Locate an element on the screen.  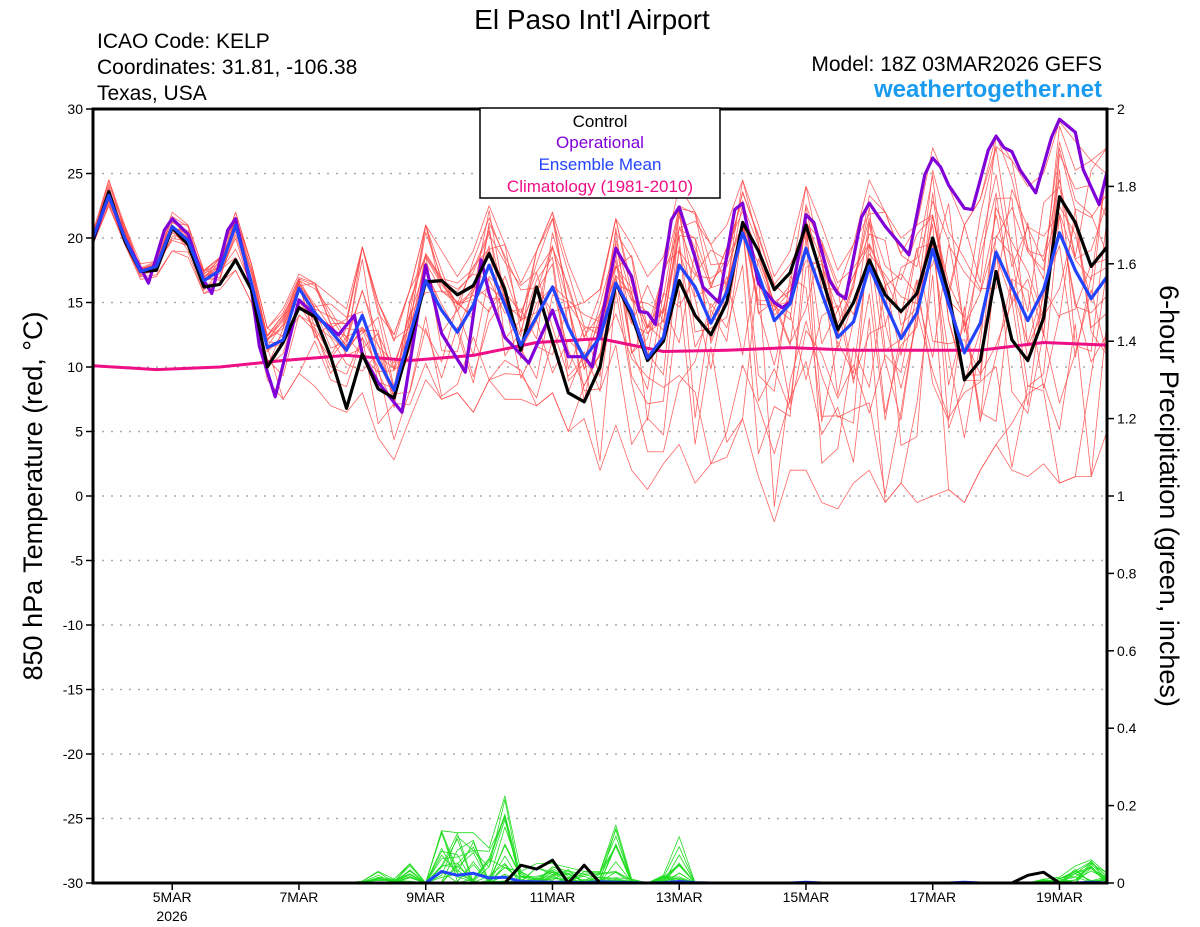
x-tick-label: 15MAR is located at coordinates (806, 897).